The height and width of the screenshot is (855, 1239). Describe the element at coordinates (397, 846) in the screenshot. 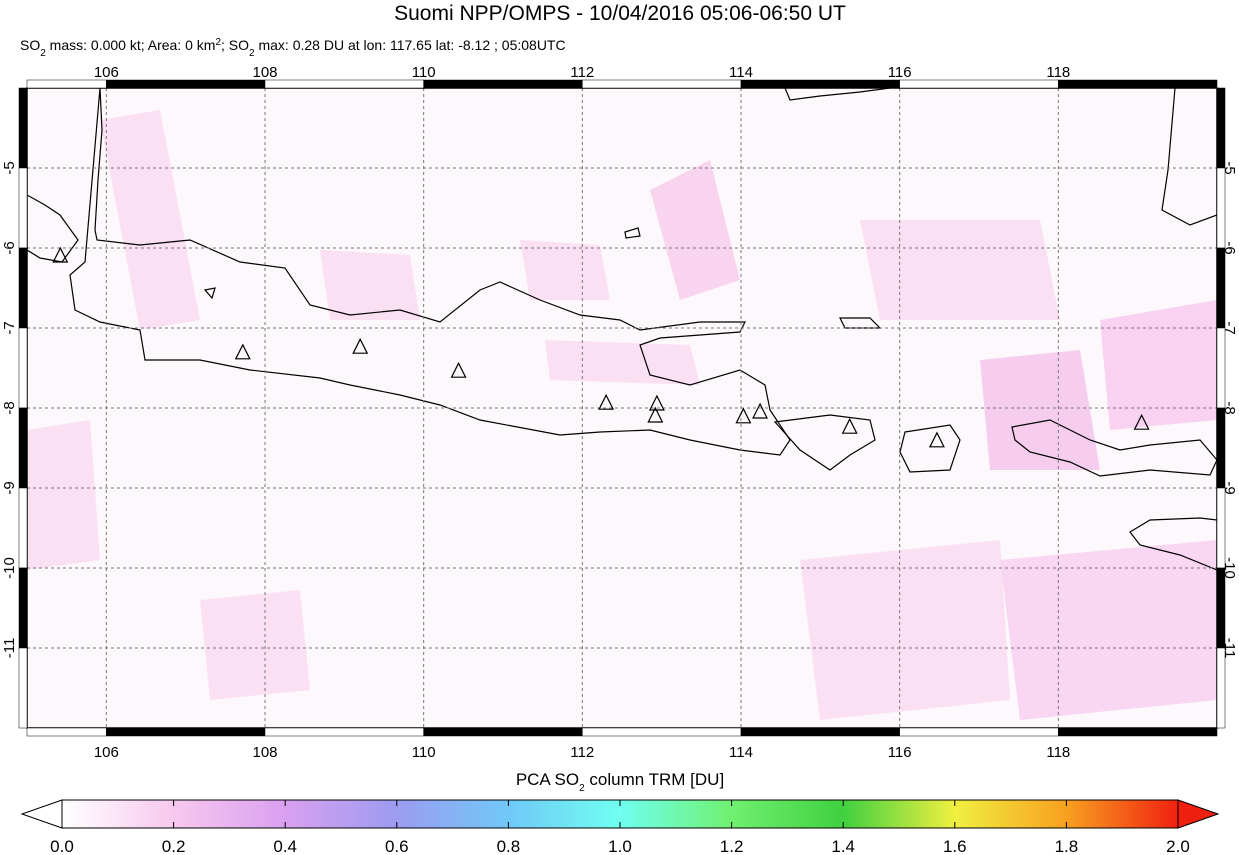

I see `colorbar-tick-label: 0.6` at that location.